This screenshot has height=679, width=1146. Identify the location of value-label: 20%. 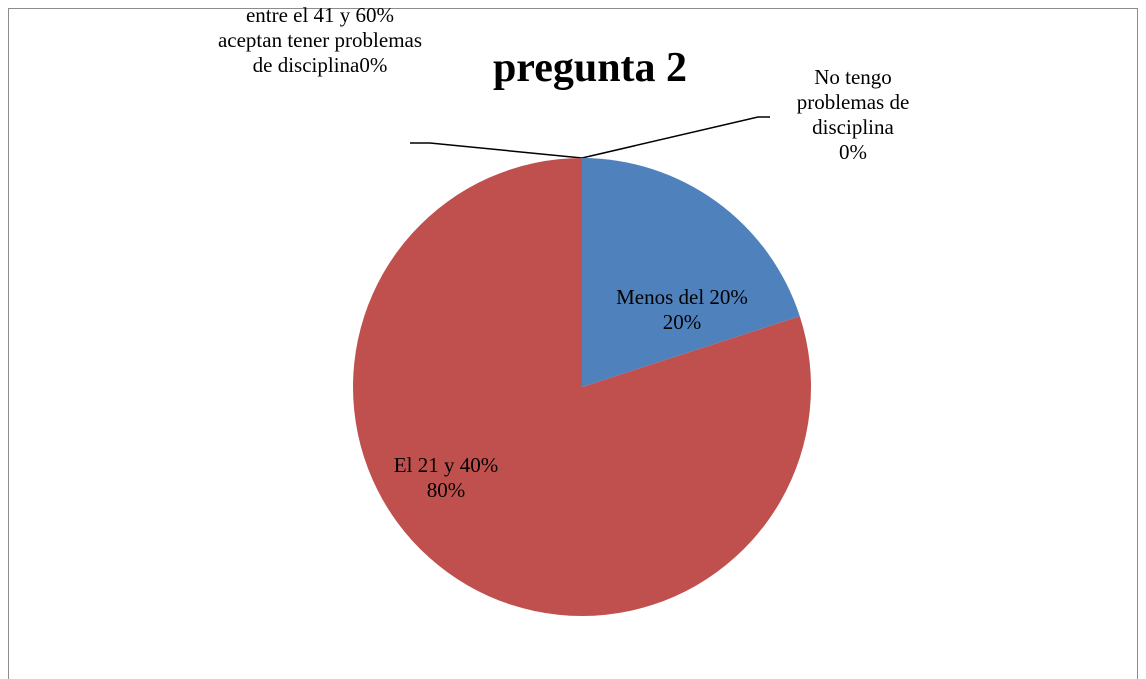
(682, 322).